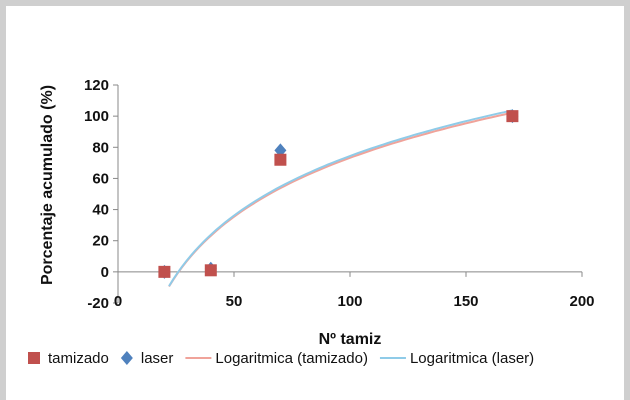 This screenshot has width=630, height=400. Describe the element at coordinates (581, 301) in the screenshot. I see `x-tick-label: 200` at that location.